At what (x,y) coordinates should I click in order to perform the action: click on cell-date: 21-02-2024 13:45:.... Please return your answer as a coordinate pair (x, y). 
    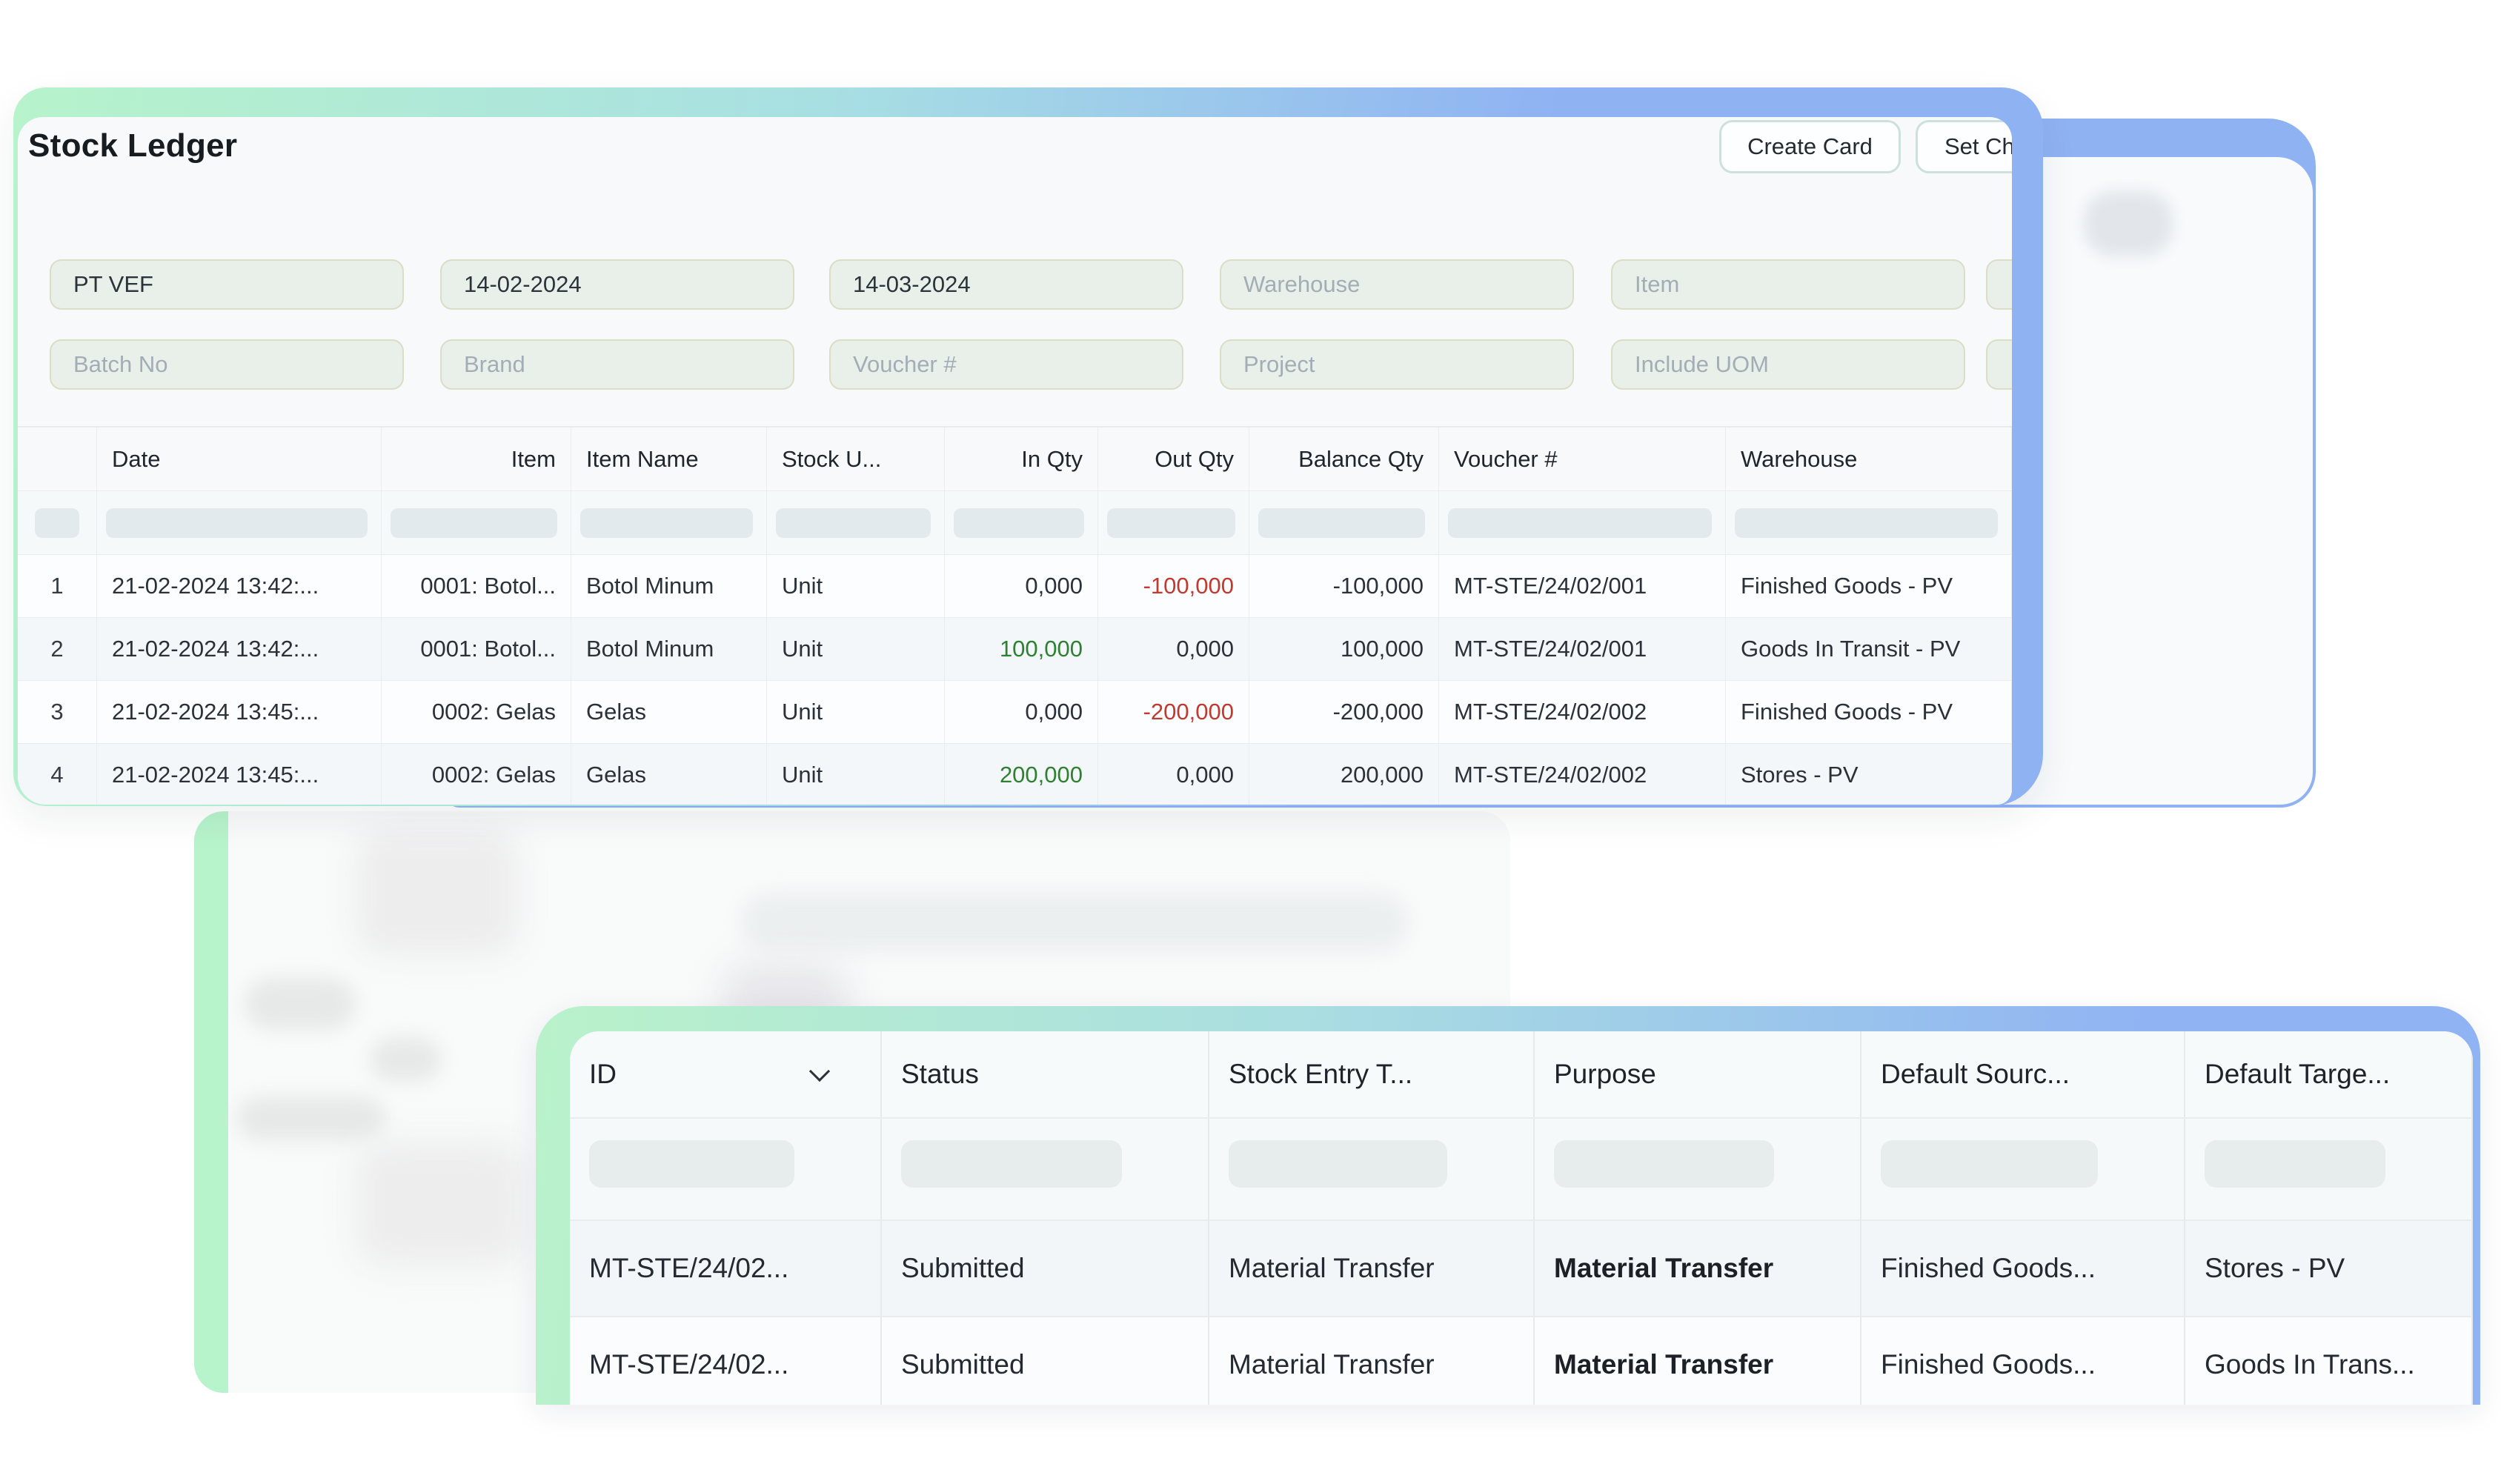
    Looking at the image, I should click on (240, 712).